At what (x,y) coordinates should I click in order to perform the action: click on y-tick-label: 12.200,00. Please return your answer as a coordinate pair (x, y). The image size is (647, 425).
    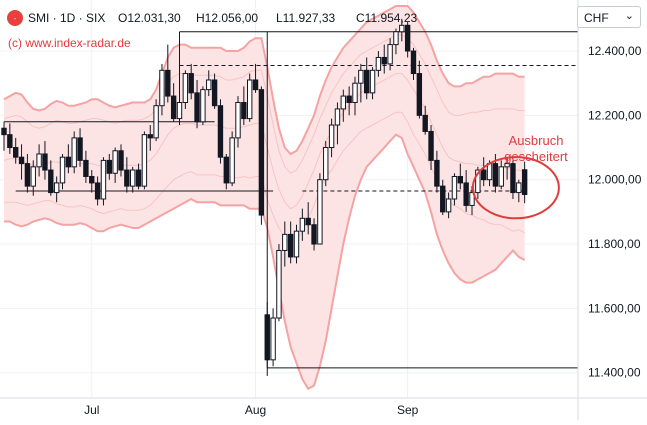
    Looking at the image, I should click on (615, 115).